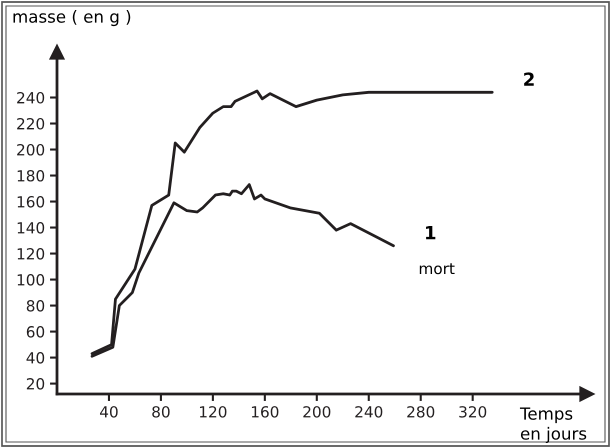  I want to click on y-tick-label: 140, so click(31, 228).